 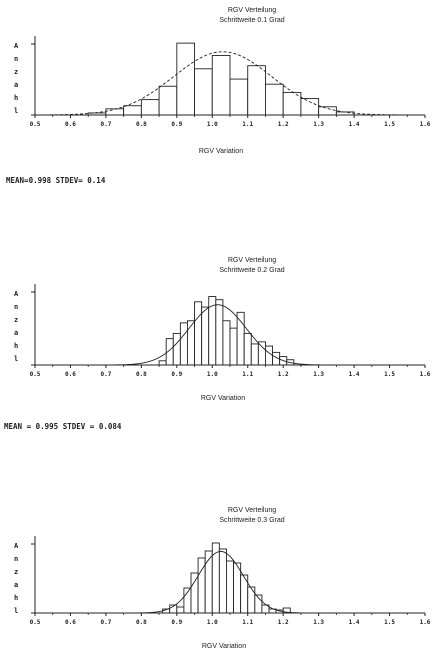 I want to click on bar-group, so click(x=226, y=331).